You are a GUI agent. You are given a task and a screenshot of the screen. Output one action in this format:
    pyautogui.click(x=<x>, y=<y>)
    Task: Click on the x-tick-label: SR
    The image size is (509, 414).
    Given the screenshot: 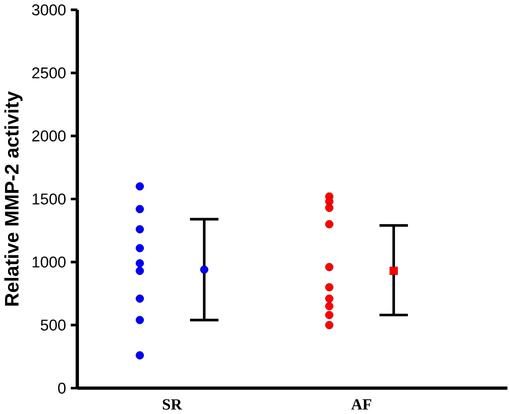 What is the action you would take?
    pyautogui.click(x=172, y=404)
    